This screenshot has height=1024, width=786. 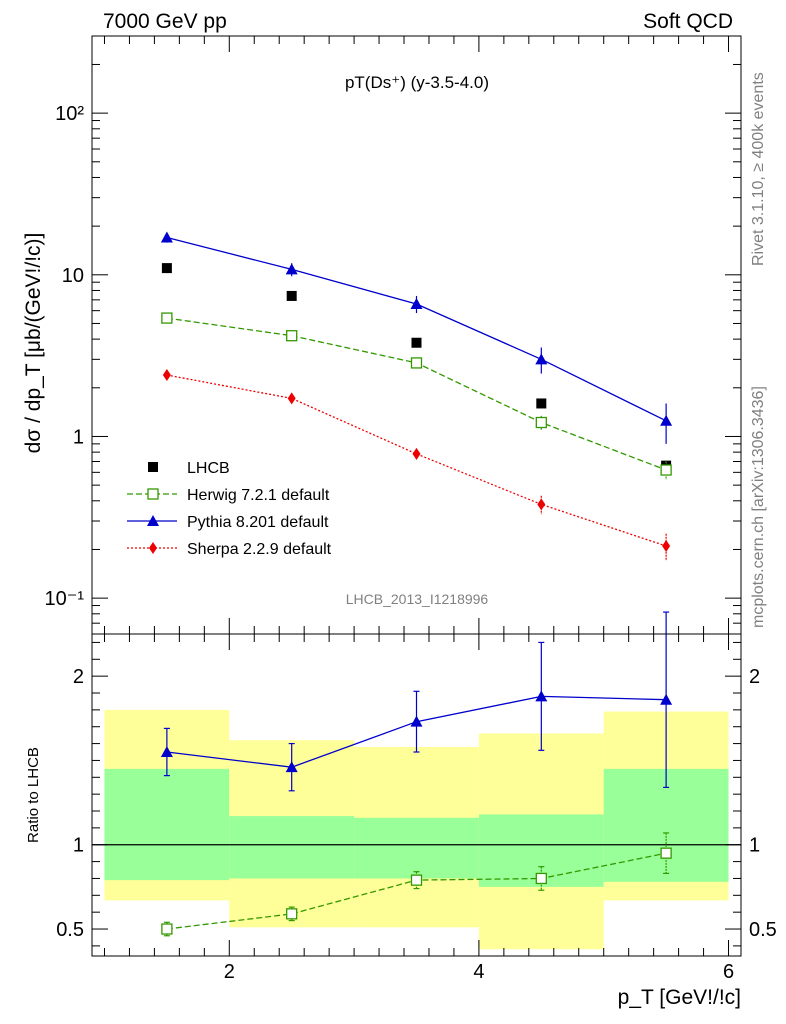 I want to click on upper-y-axis-label: dσ / dp_T [μb/(GeV!/!c)], so click(x=33, y=343).